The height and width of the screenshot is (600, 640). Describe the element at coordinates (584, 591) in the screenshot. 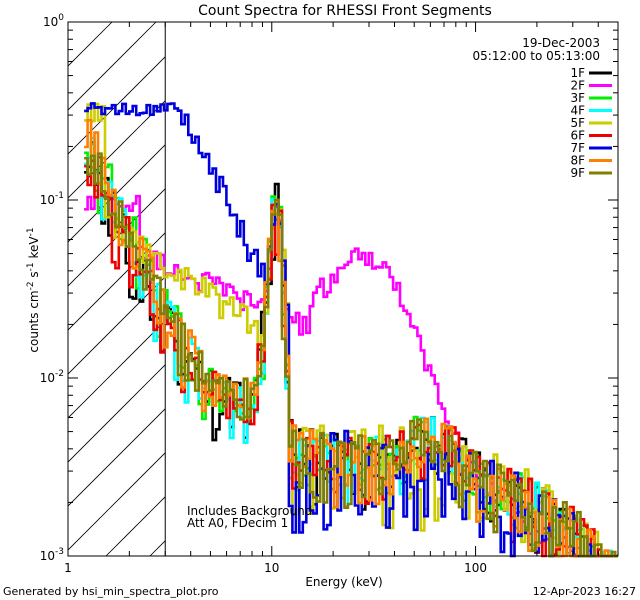

I see `footer-timestamp: 12-Apr-2023 16:27` at that location.